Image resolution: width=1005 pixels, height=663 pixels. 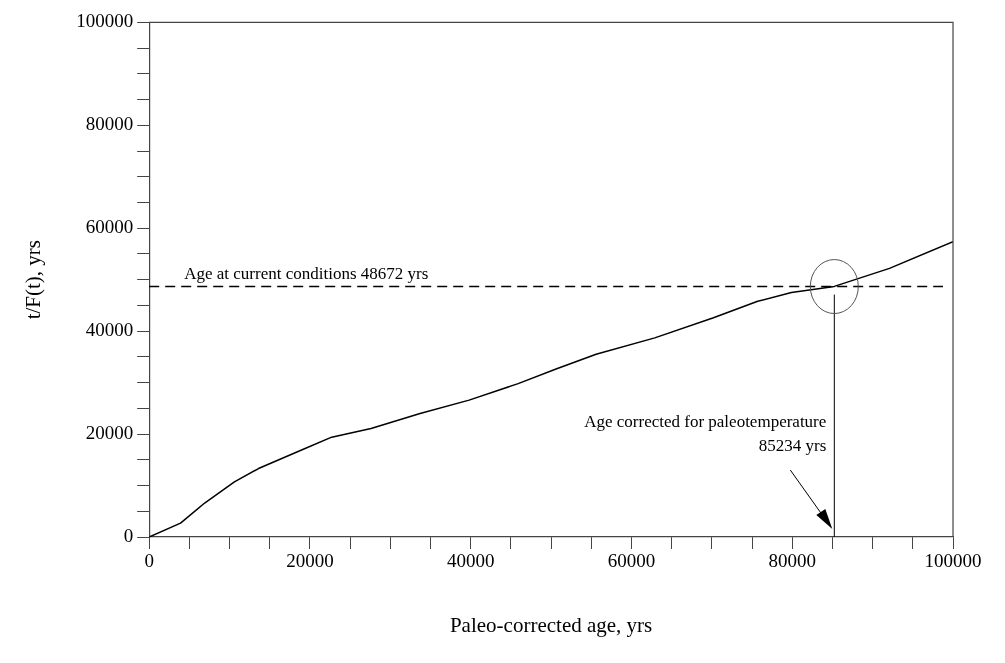 What do you see at coordinates (705, 433) in the screenshot?
I see `ref-line-label: Age corrected for paleotemperature 85234 yrs` at bounding box center [705, 433].